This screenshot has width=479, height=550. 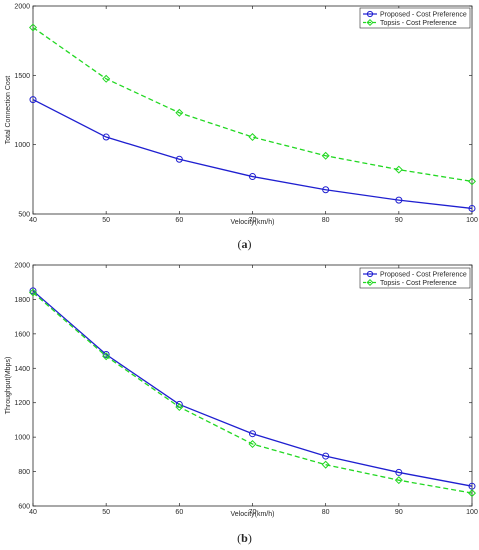 I want to click on y-tick-label: 800, so click(x=24, y=472).